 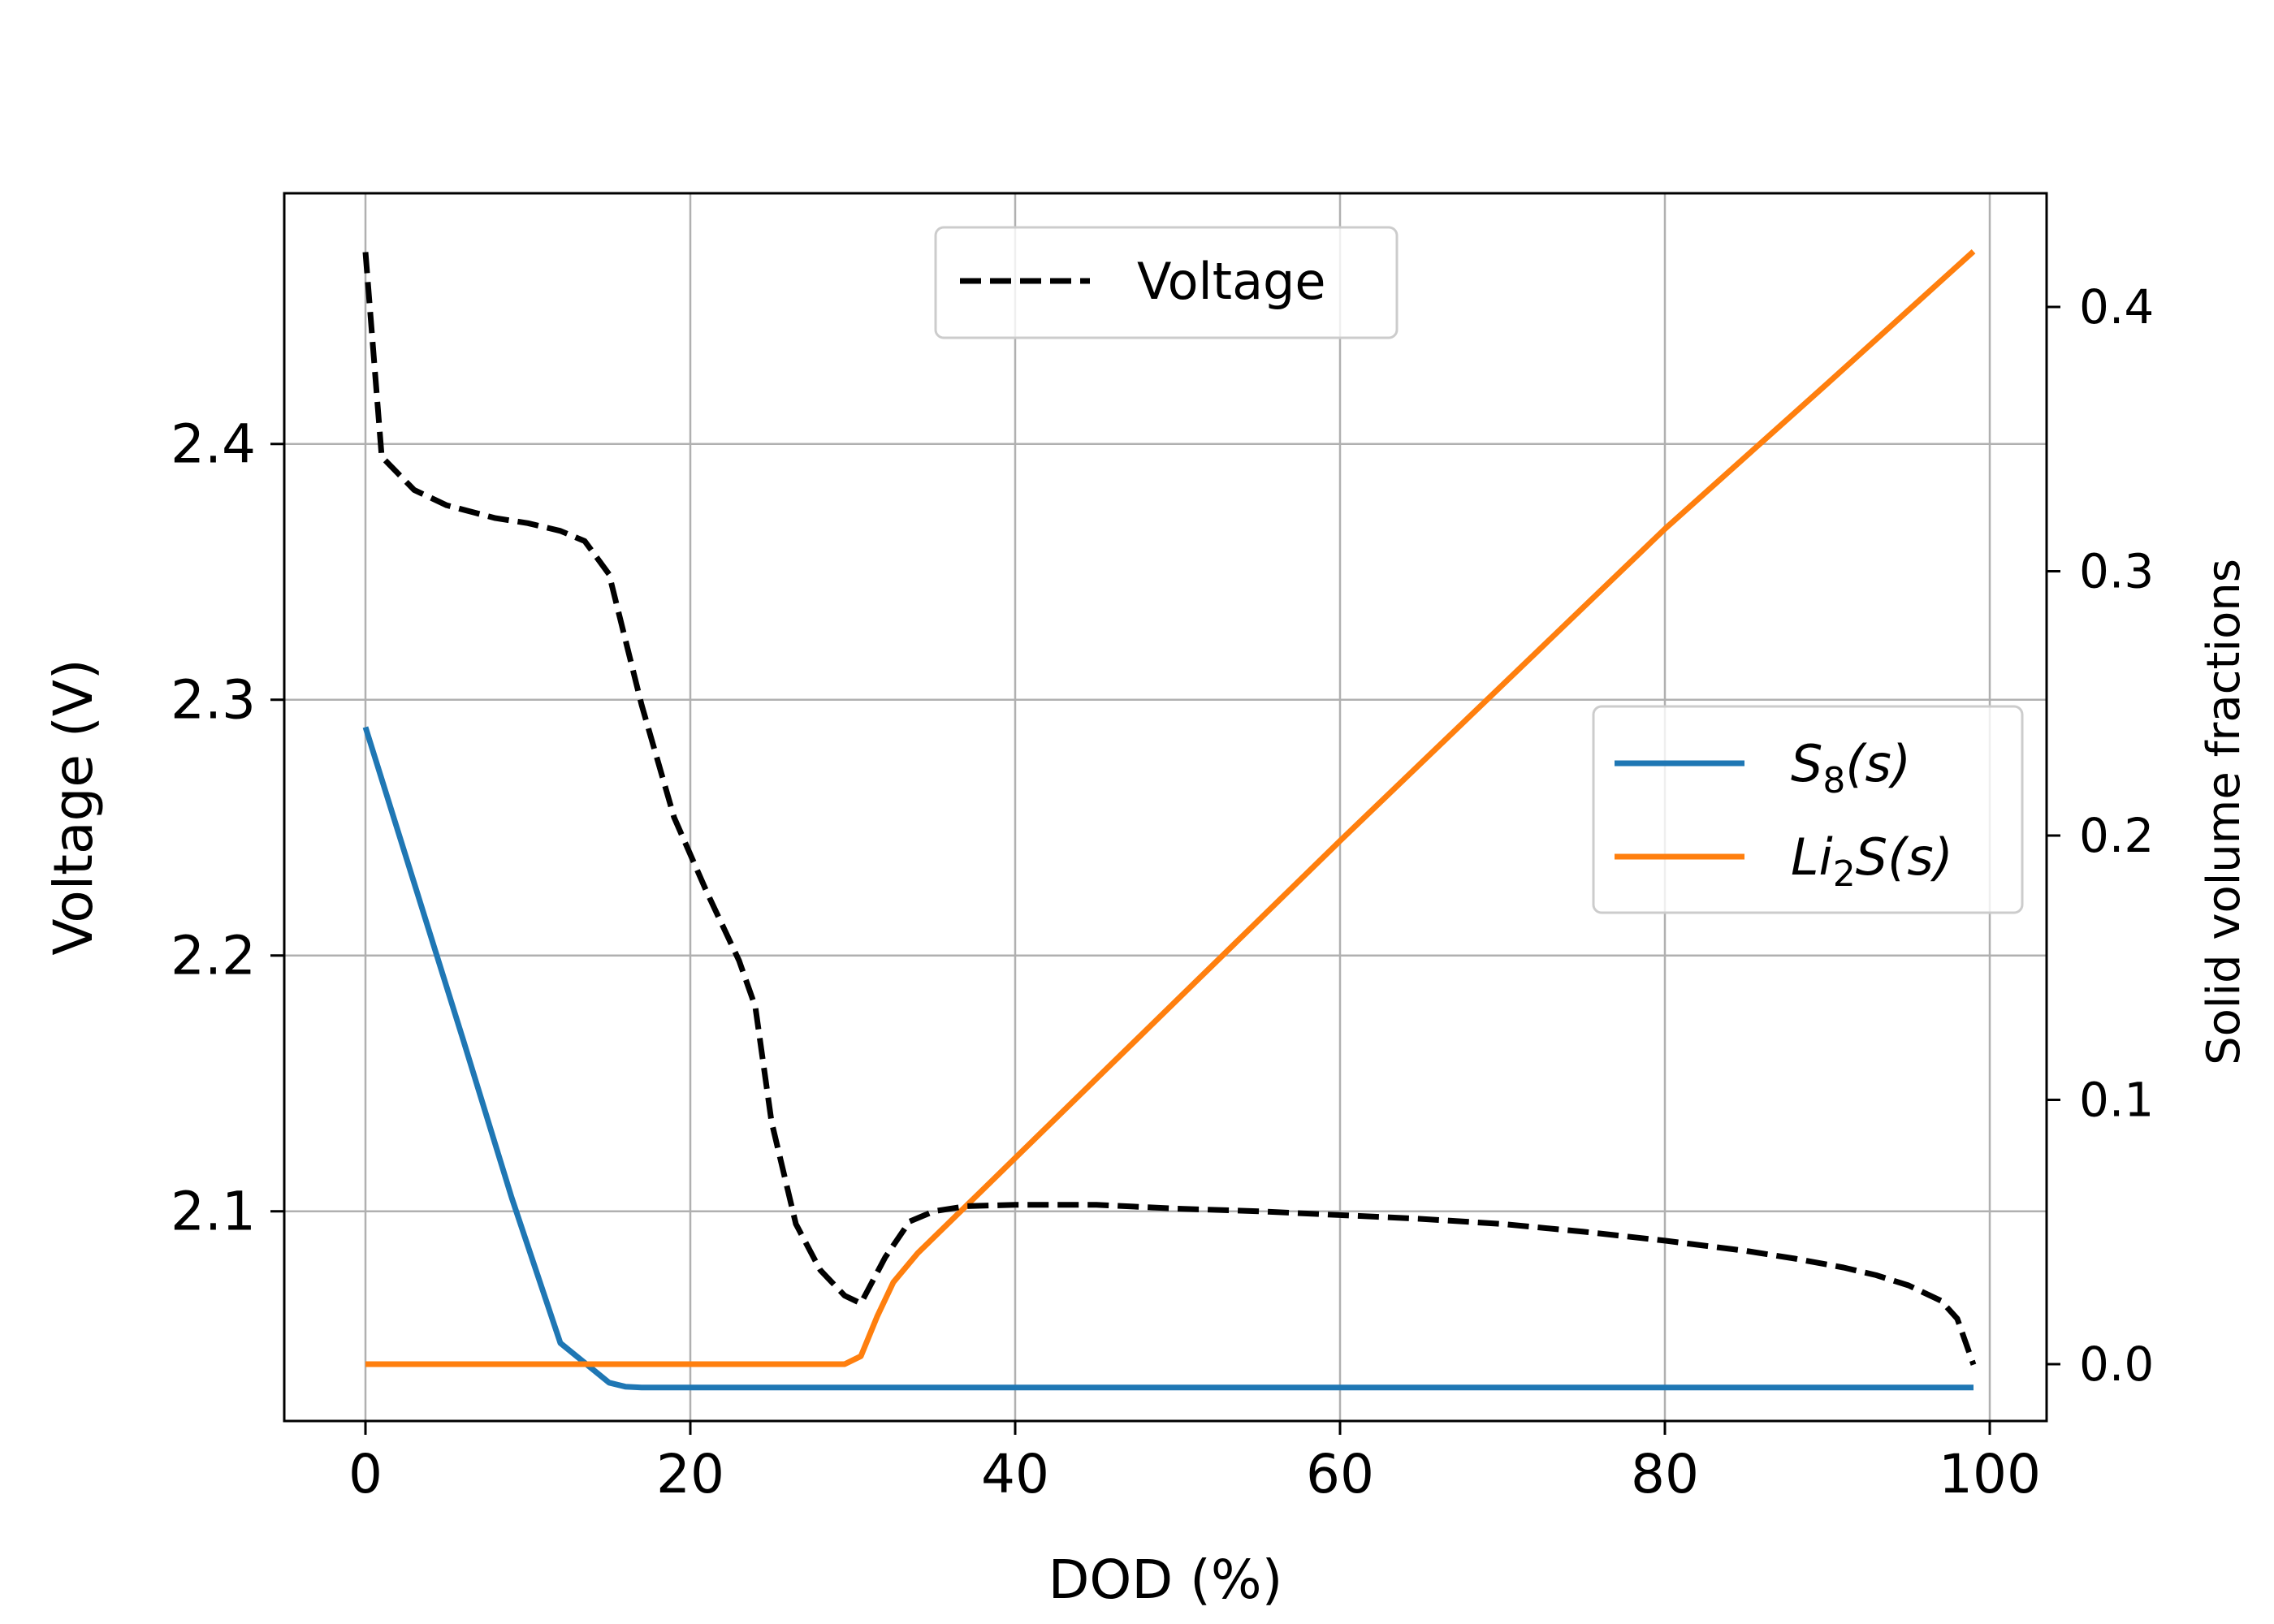 I want to click on legend-solids-box, so click(x=1808, y=809).